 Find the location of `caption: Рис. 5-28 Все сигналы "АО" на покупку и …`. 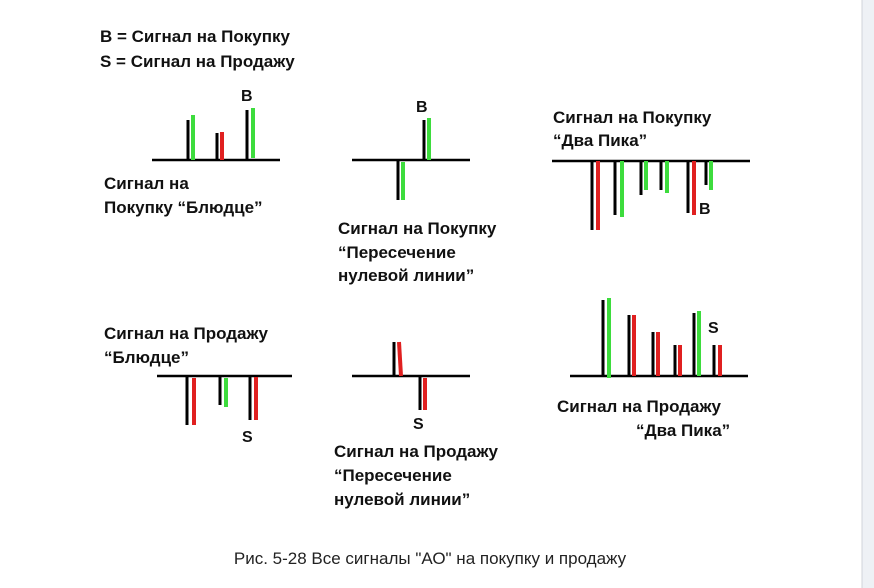

caption: Рис. 5-28 Все сигналы "АО" на покупку и … is located at coordinates (430, 558).